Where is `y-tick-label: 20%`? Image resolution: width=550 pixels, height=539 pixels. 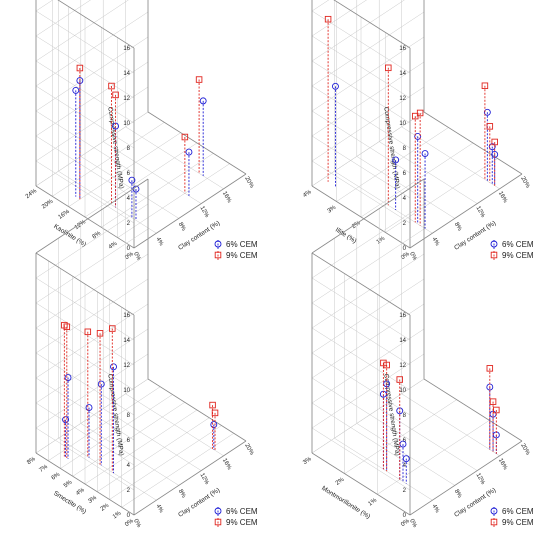 y-tick-label: 20% is located at coordinates (48, 204).